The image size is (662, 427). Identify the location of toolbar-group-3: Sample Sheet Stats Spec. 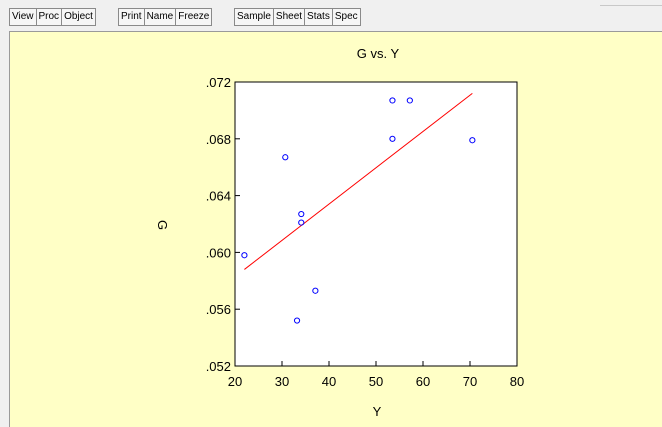
(297, 17).